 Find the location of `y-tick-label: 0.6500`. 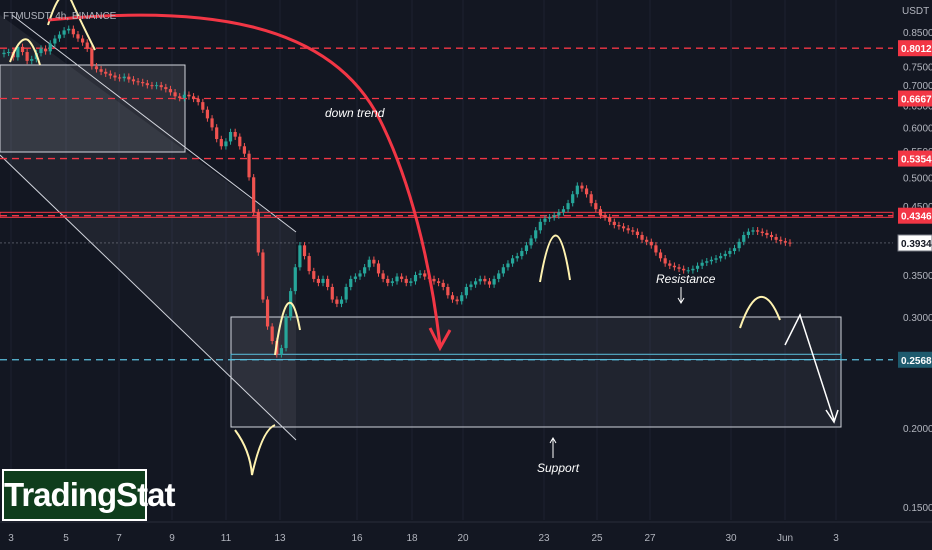

y-tick-label: 0.6500 is located at coordinates (917, 107).